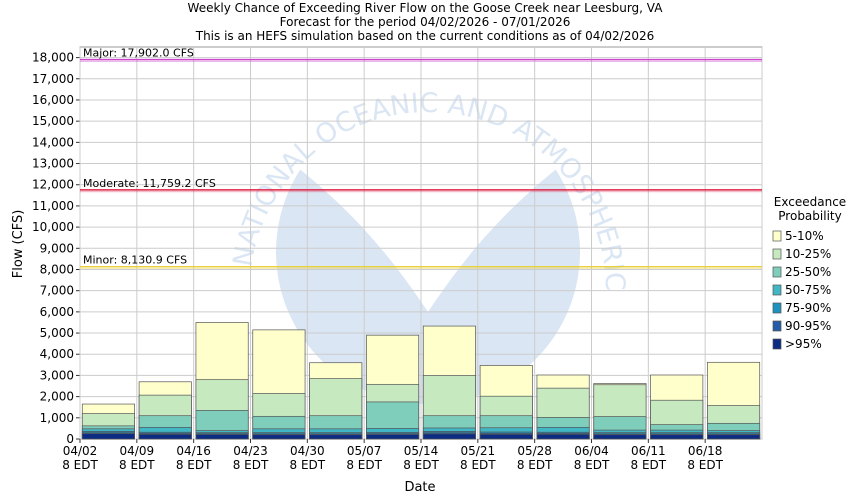 This screenshot has width=850, height=500. What do you see at coordinates (57, 269) in the screenshot?
I see `y-tick-label: 8,000` at bounding box center [57, 269].